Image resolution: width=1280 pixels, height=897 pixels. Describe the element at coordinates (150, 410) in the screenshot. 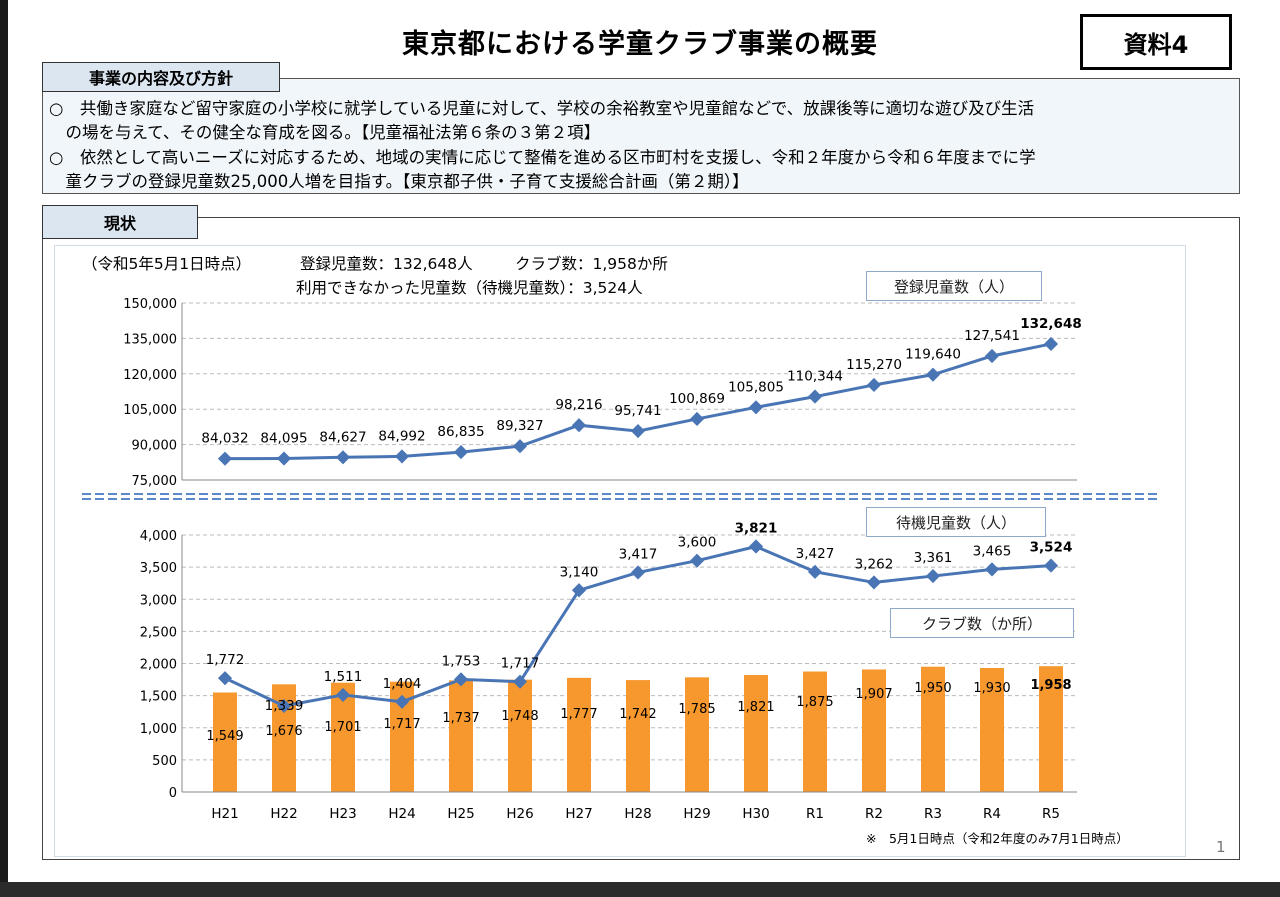

I see `top-y-tick-label: 105,000` at that location.